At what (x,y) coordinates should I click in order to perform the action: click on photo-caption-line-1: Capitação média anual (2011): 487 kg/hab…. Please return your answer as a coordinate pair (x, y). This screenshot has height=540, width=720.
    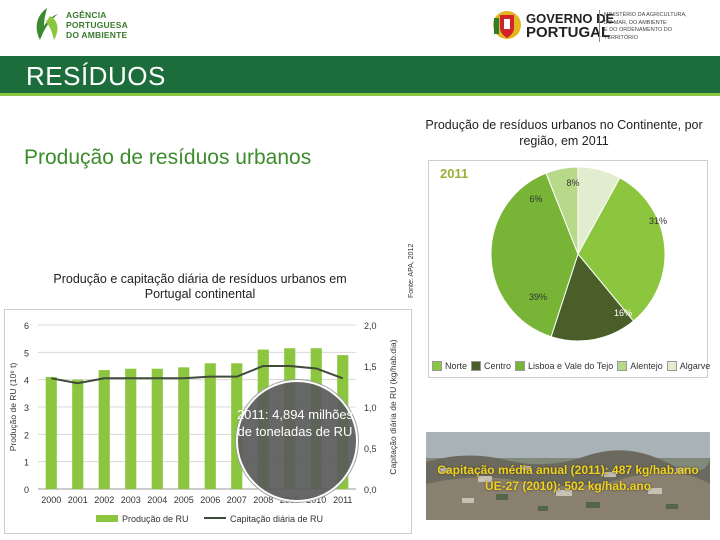
    Looking at the image, I should click on (568, 470).